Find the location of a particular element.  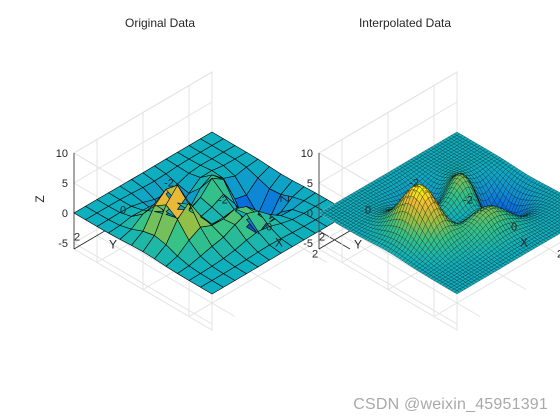

chart-title: Original Data is located at coordinates (160, 23).